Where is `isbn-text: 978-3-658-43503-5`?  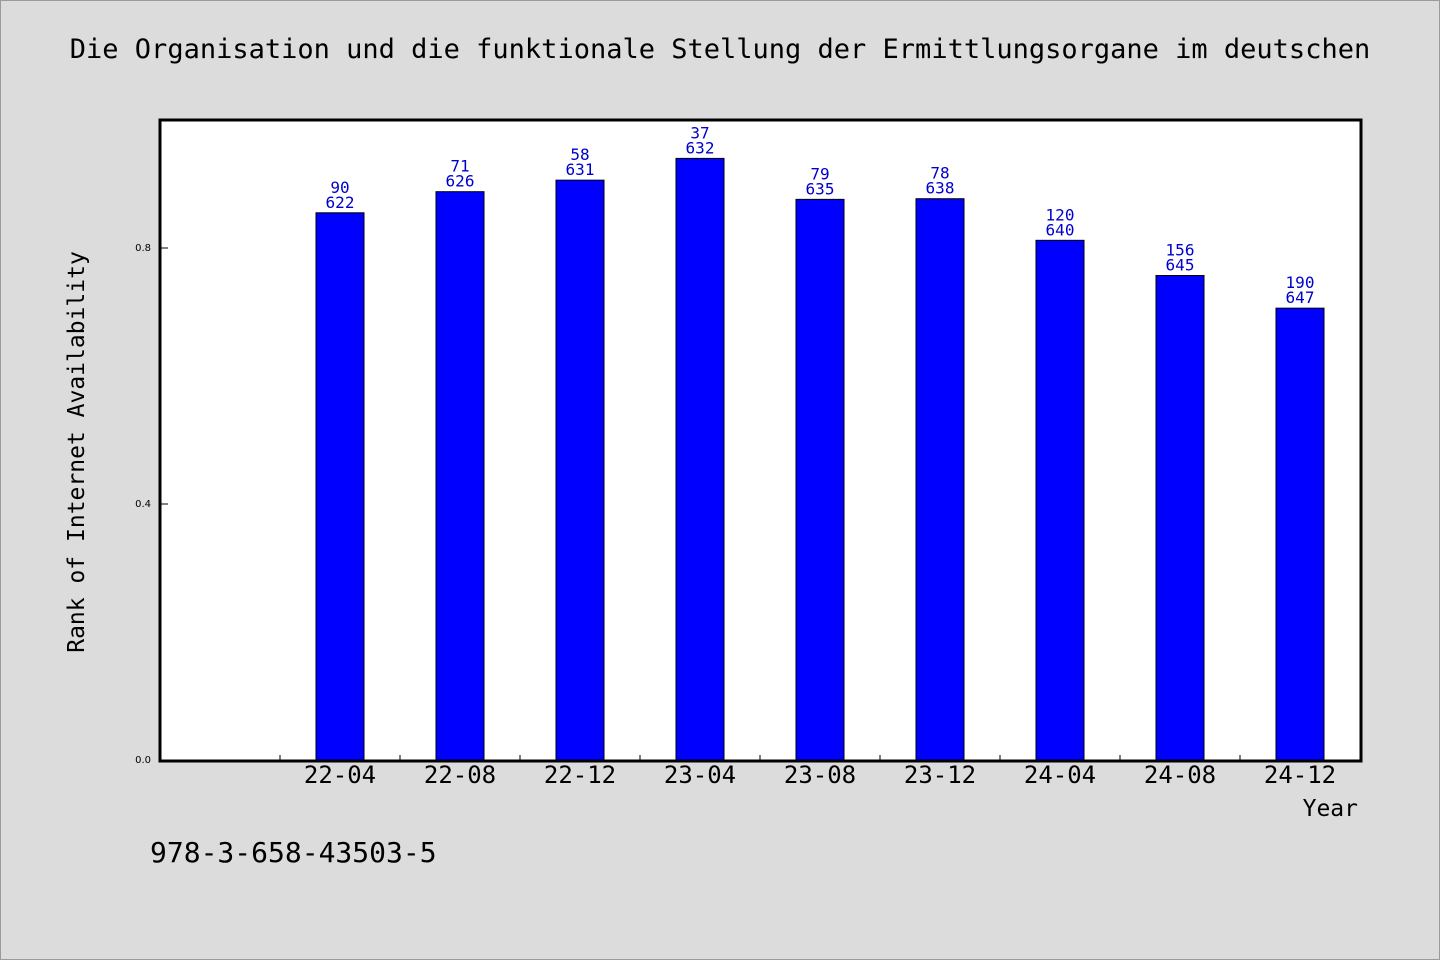 isbn-text: 978-3-658-43503-5 is located at coordinates (293, 852).